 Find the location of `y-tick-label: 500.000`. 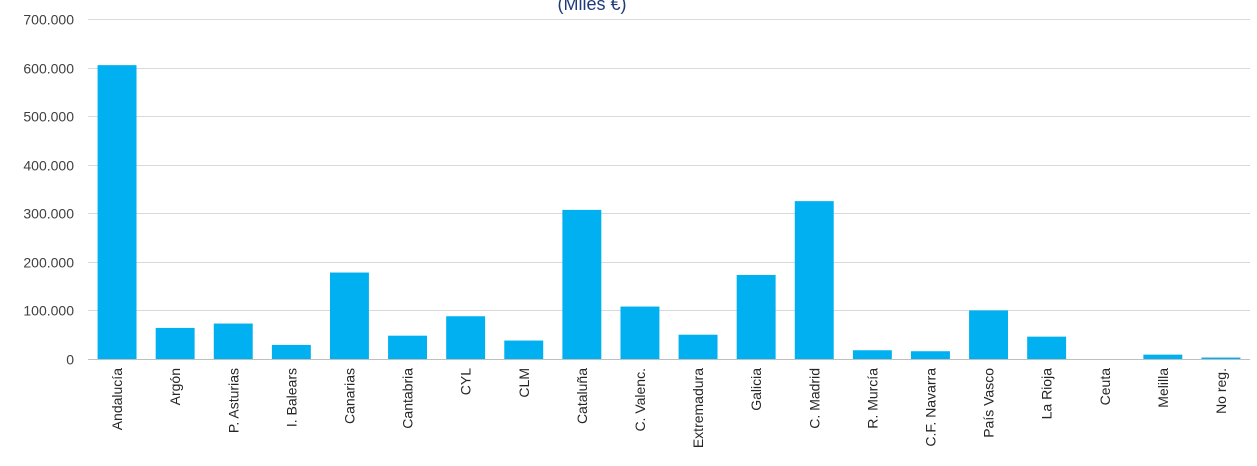

y-tick-label: 500.000 is located at coordinates (48, 117).